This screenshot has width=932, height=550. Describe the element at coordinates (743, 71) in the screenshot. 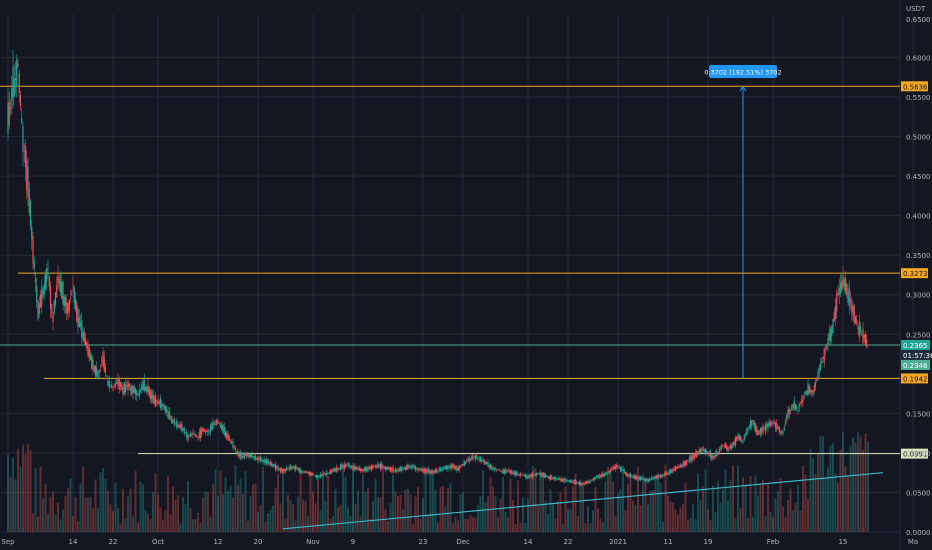

I see `measure-label-box` at that location.